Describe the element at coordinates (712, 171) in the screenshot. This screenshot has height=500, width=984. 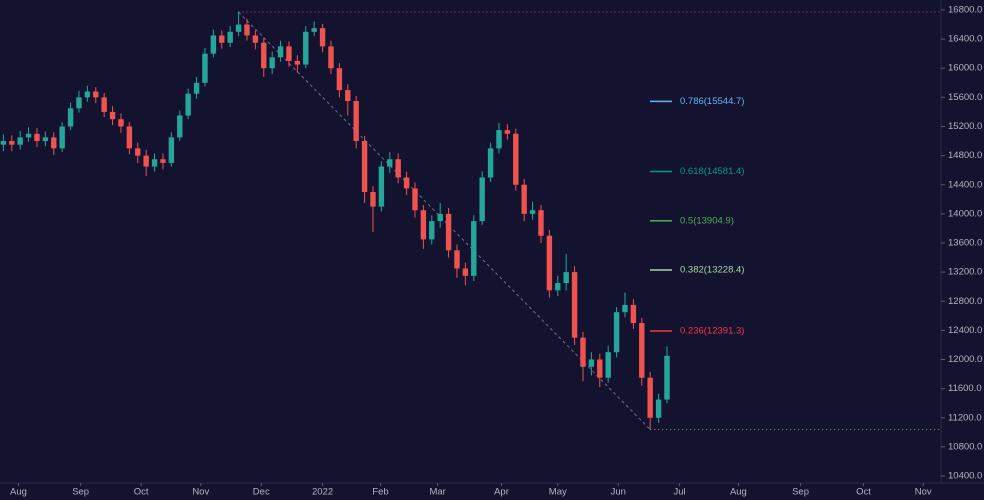
I see `fib-level-label: 0.618(14581.4)` at that location.